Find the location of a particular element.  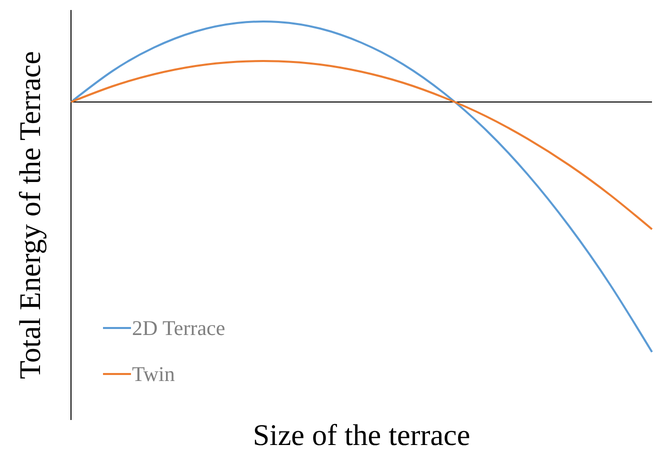

x-axis-title: Size of the terrace is located at coordinates (361, 434).